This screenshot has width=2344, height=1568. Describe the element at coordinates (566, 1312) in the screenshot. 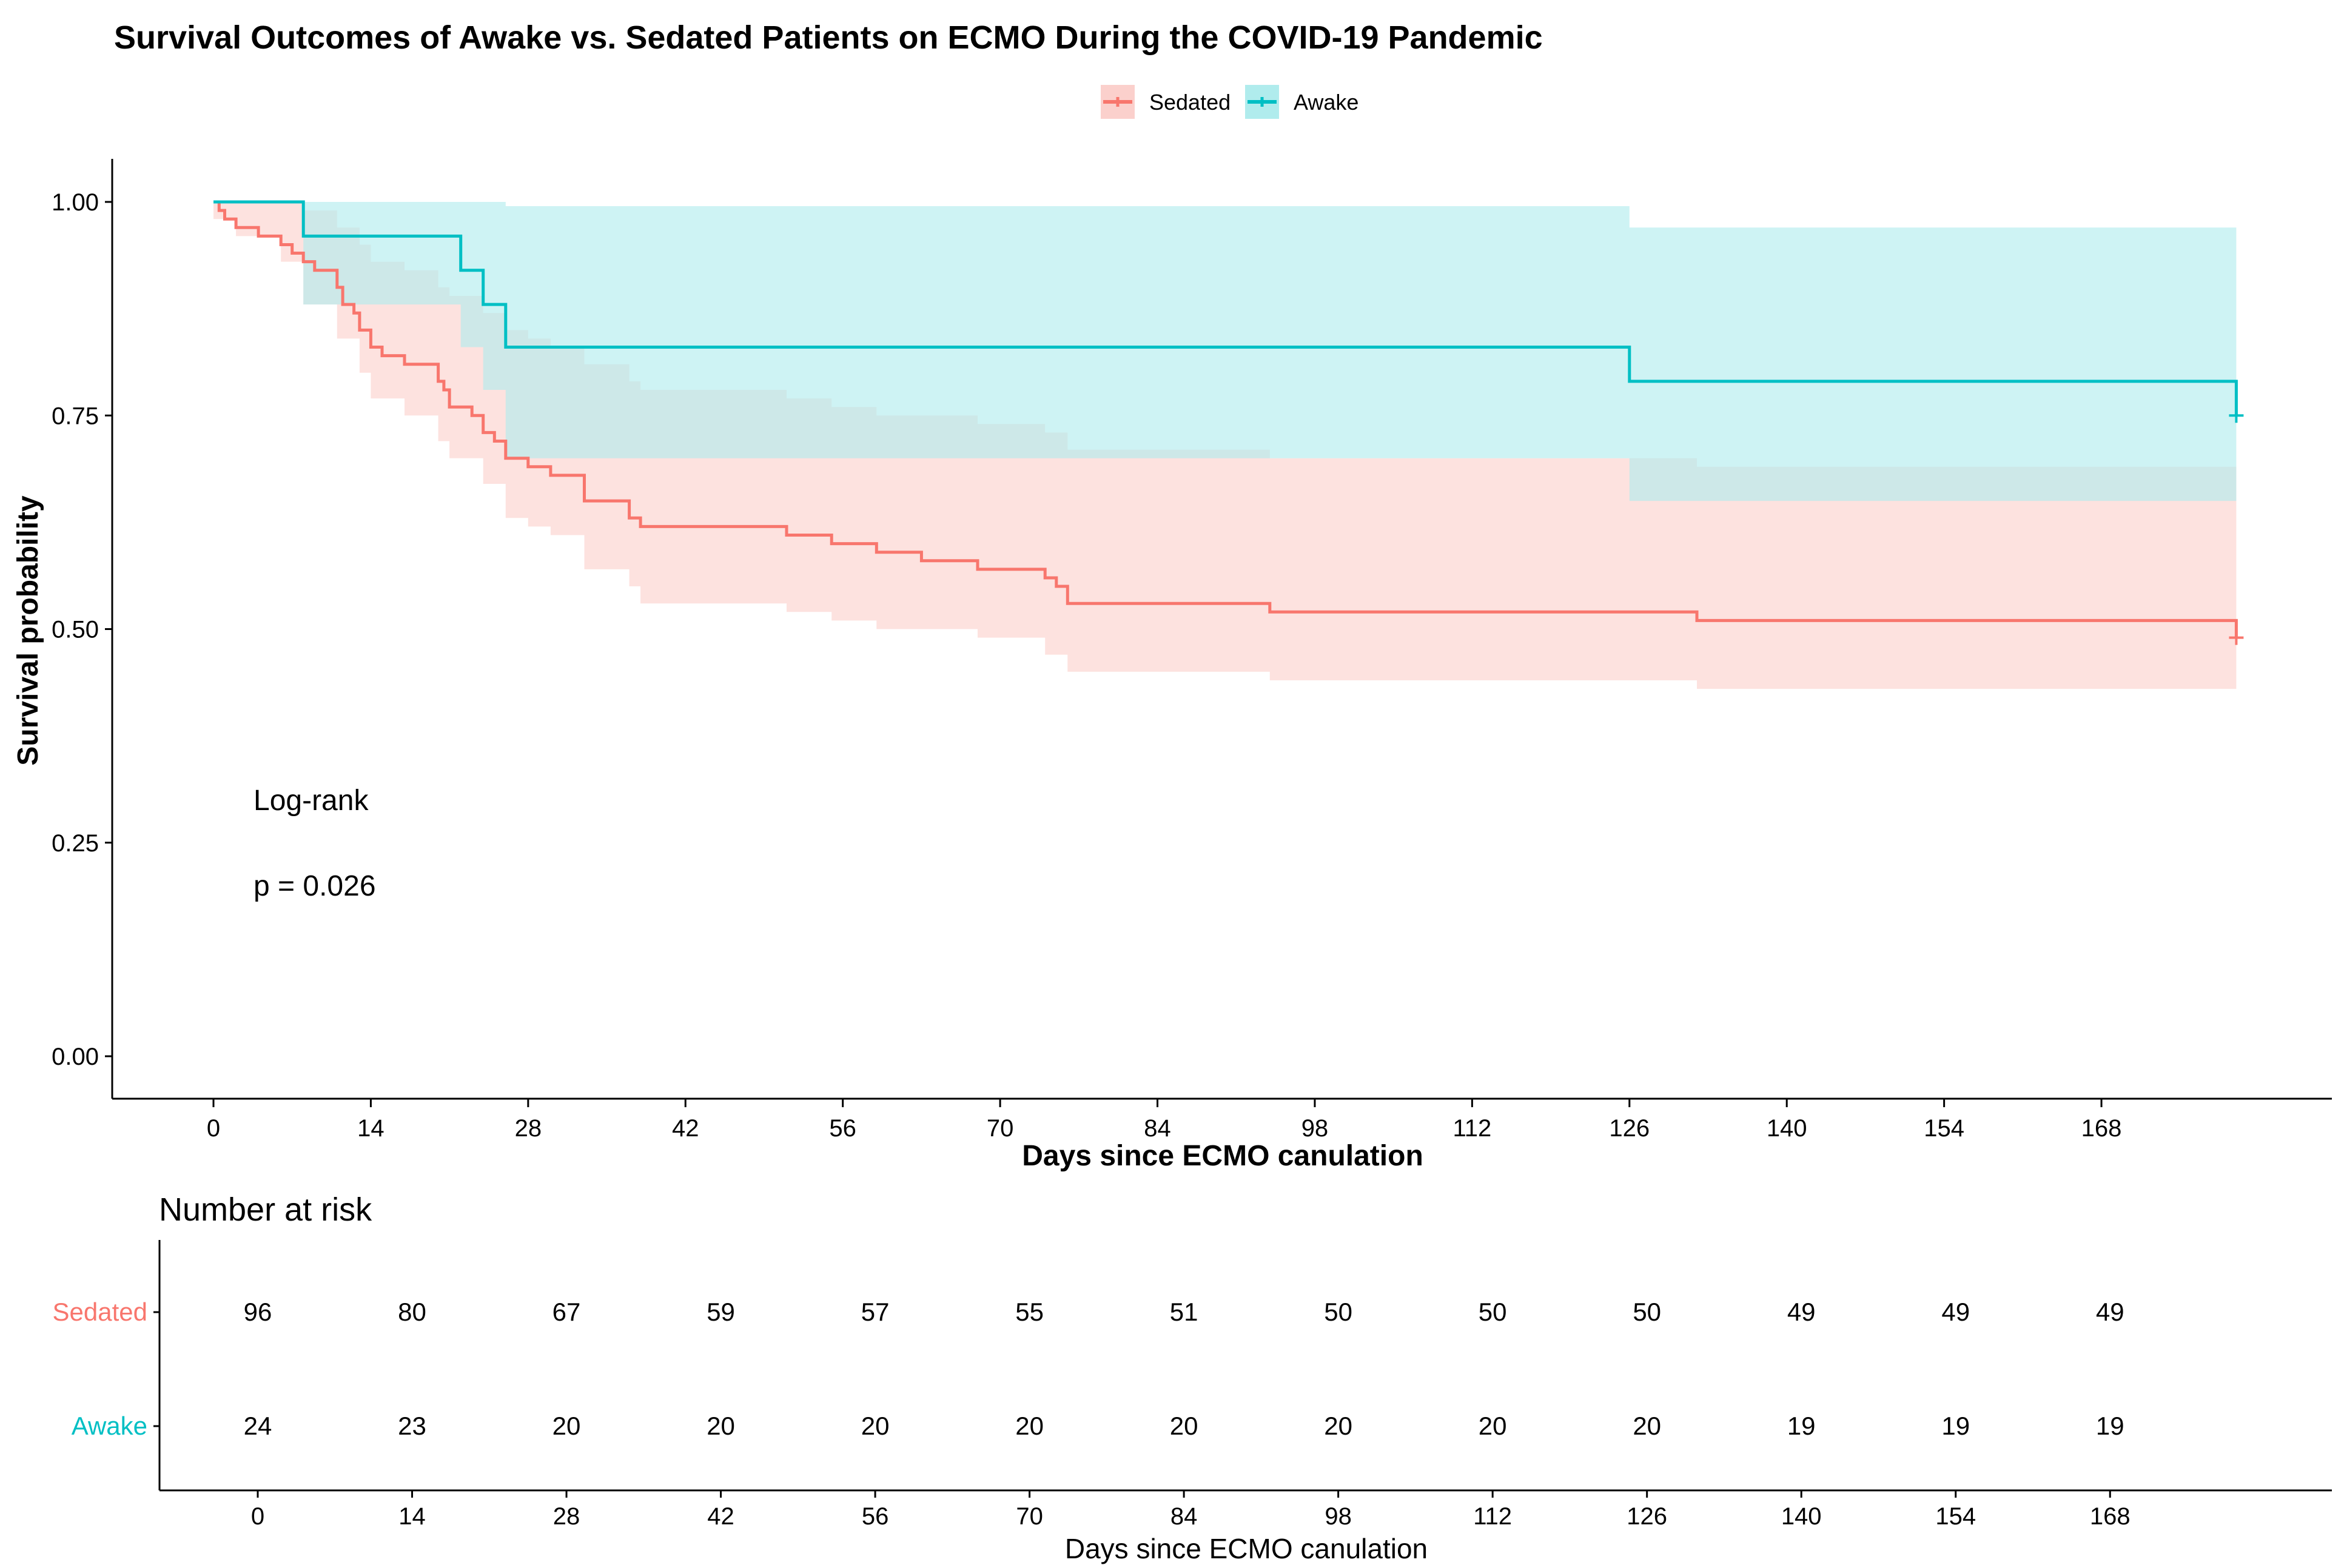

I see `risk-value-sedated: 67` at that location.